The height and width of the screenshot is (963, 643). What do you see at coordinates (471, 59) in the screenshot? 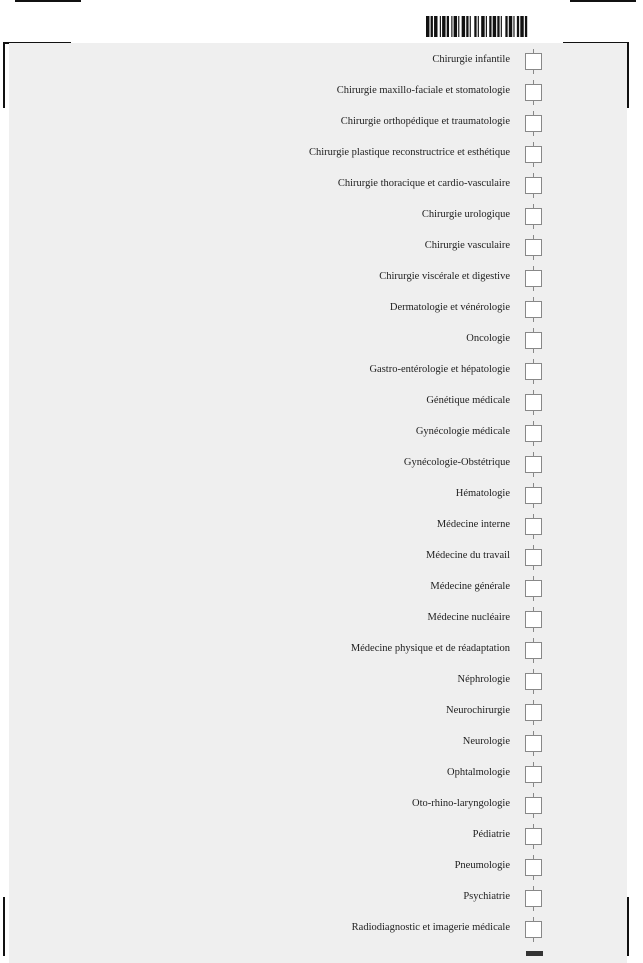
I see `specialty-label: Chirurgie infantile` at bounding box center [471, 59].